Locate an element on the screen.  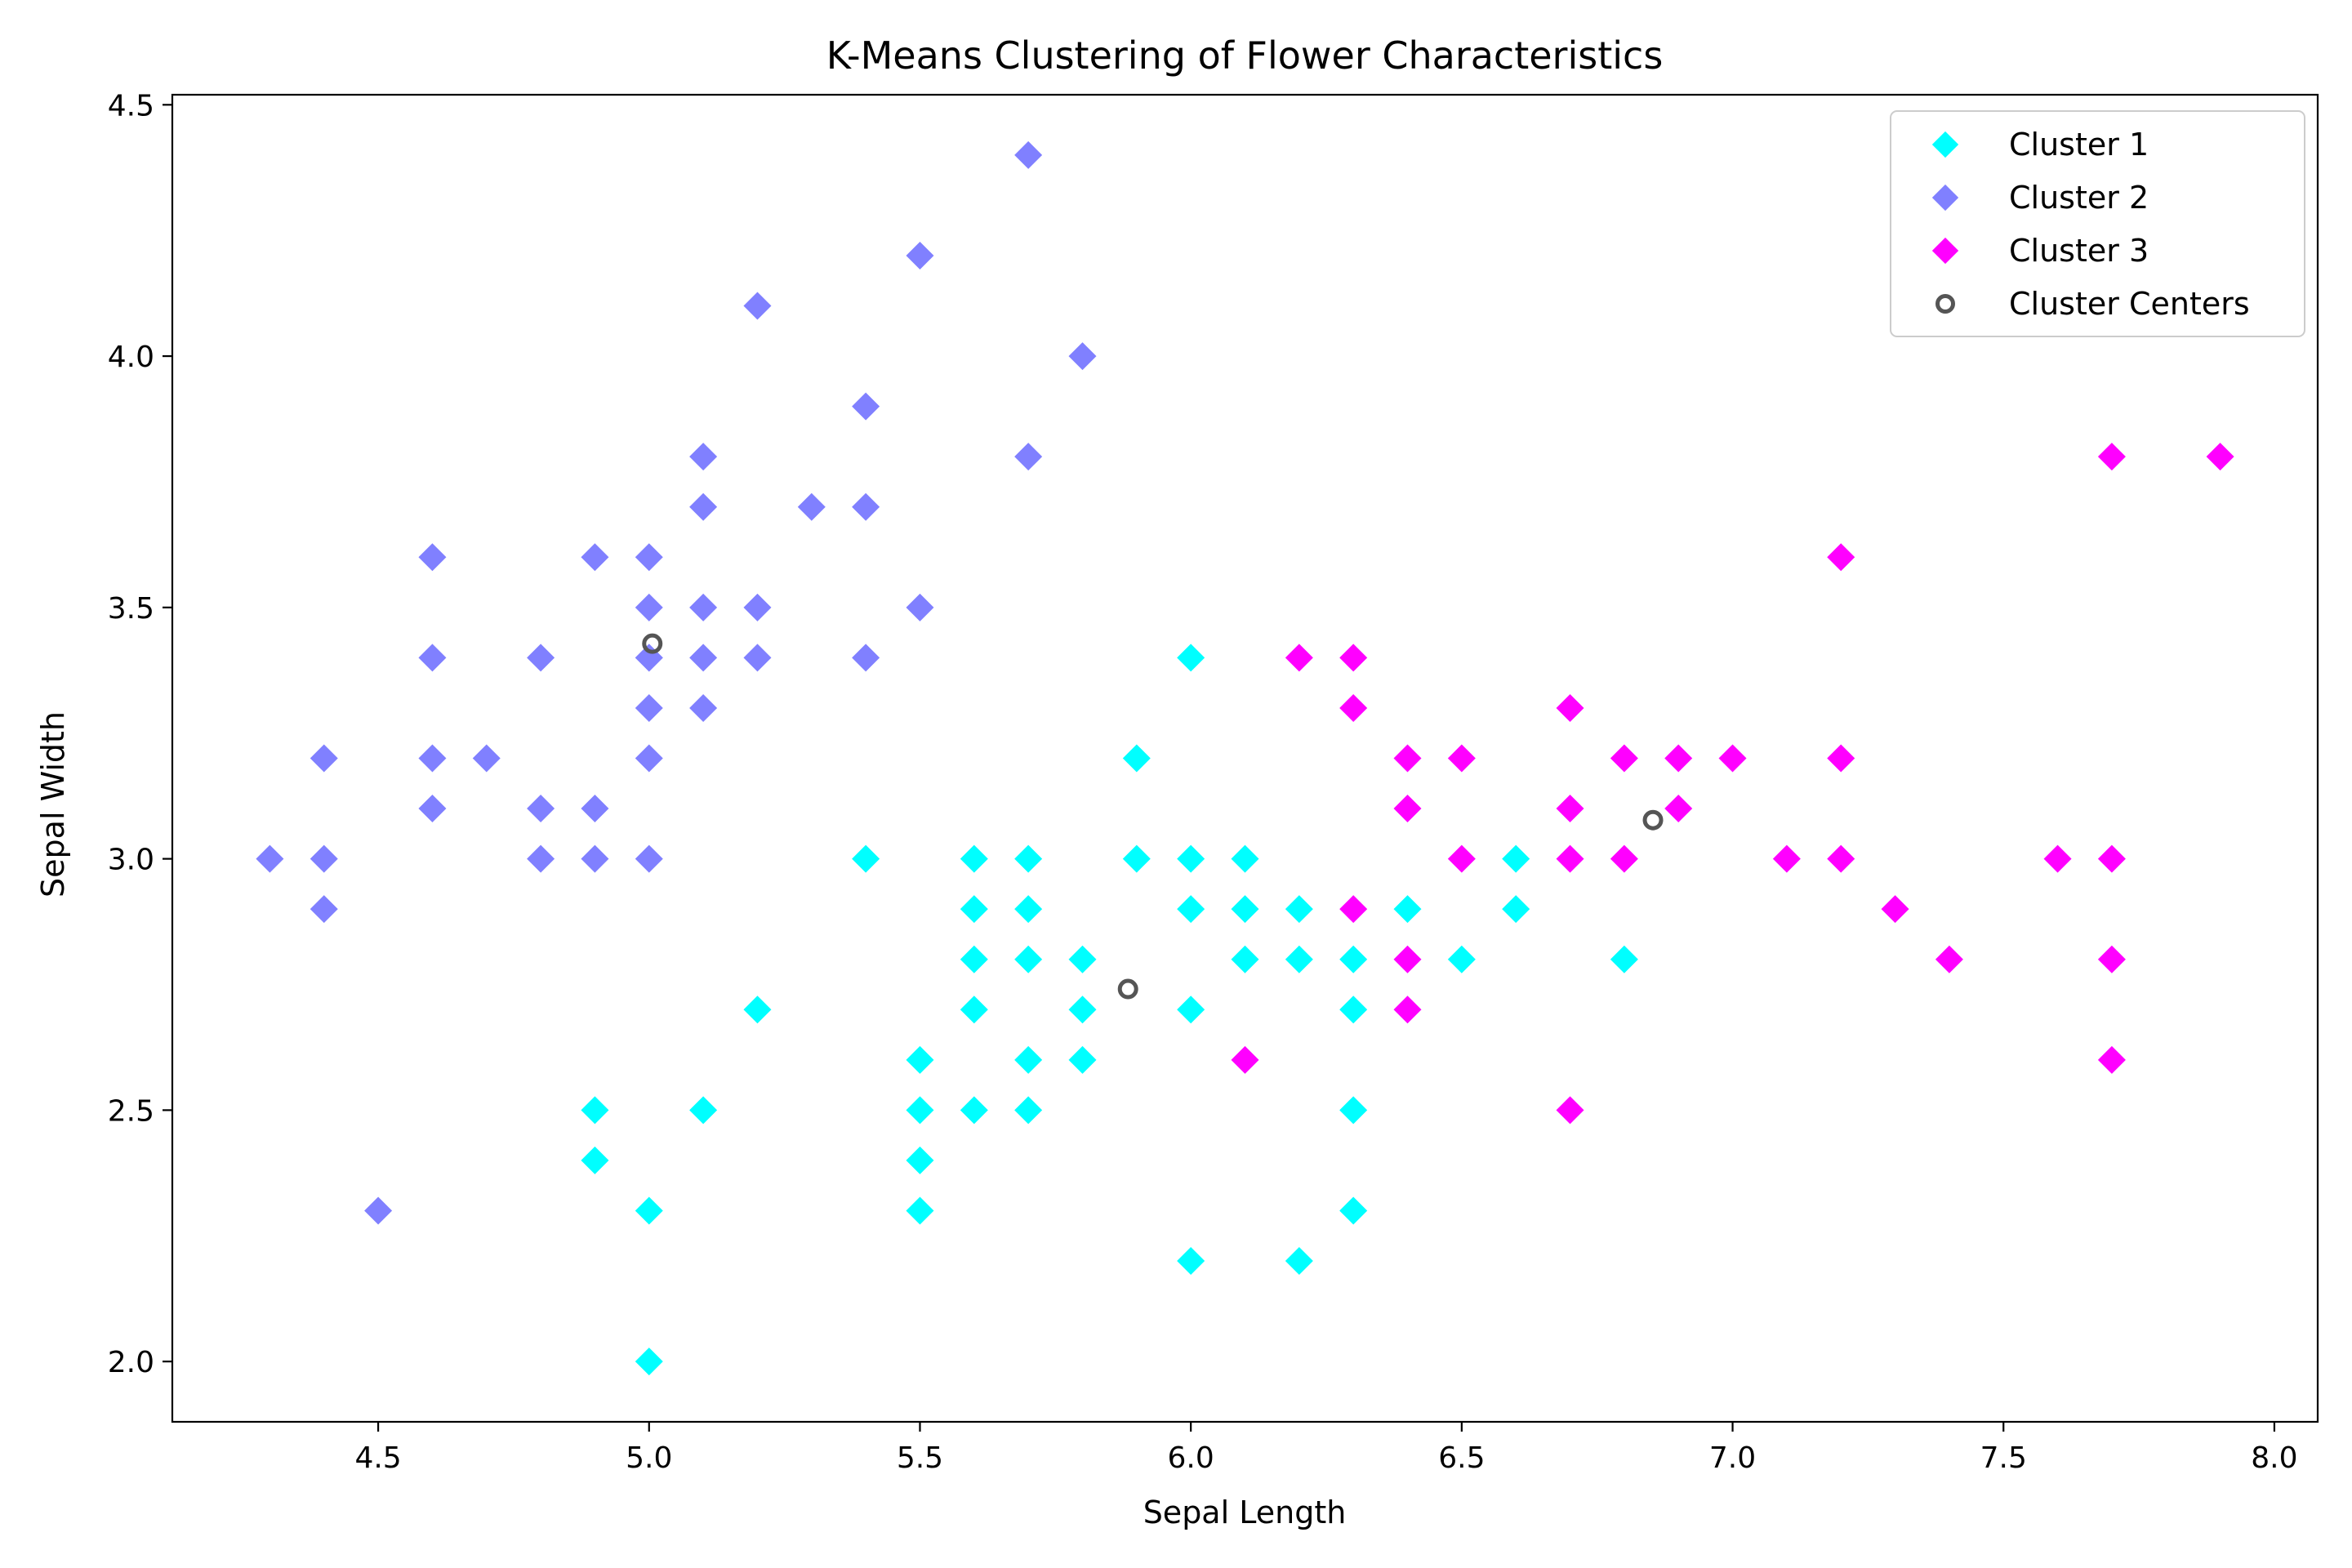
y-tick-label: 3.0 is located at coordinates (131, 860).